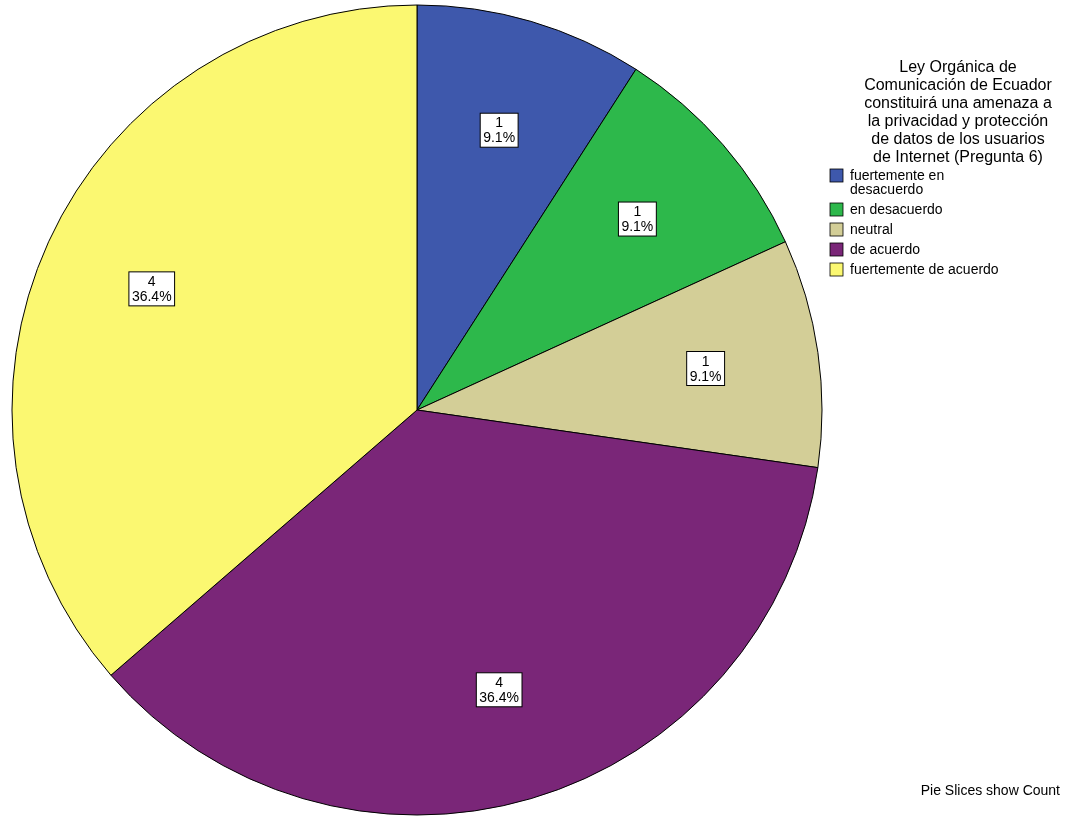 This screenshot has width=1091, height=818. I want to click on legend-label: fuertemente en desacuerdo, so click(897, 182).